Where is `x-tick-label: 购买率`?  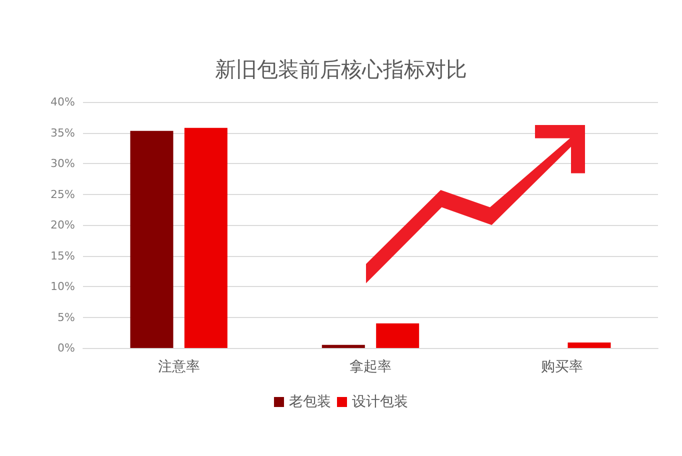
x-tick-label: 购买率 is located at coordinates (562, 367).